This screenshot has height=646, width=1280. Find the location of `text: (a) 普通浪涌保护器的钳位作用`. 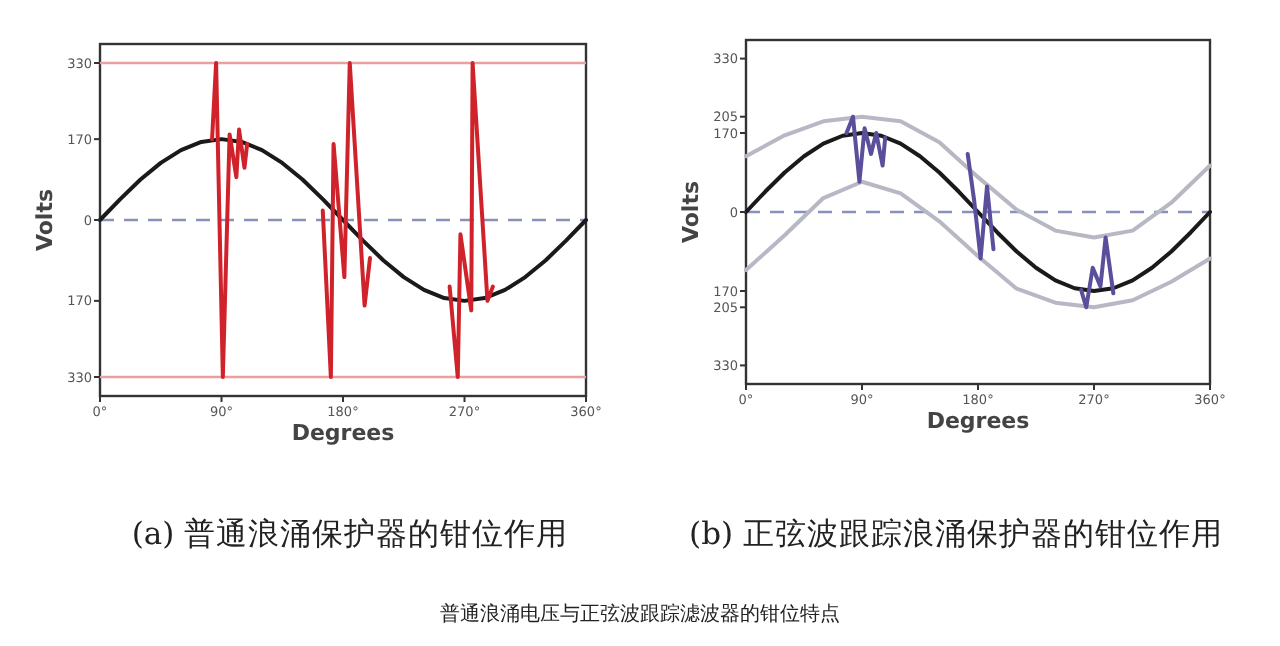

text: (a) 普通浪涌保护器的钳位作用 is located at coordinates (350, 534).